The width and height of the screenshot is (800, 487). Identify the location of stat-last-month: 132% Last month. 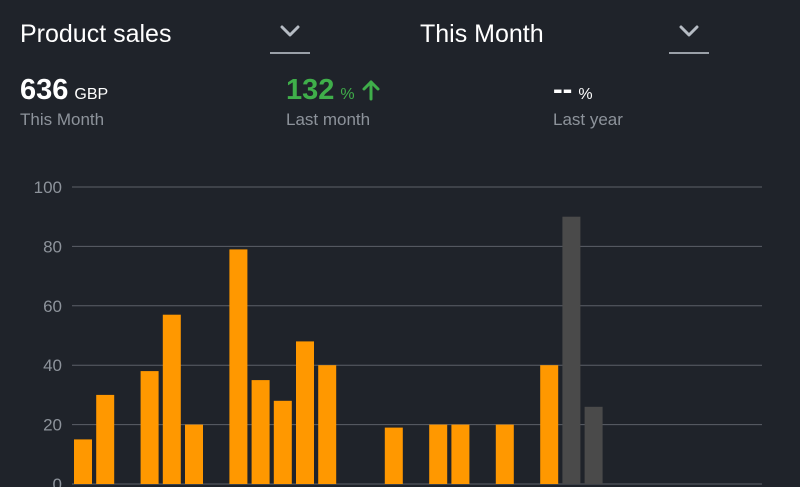
(333, 102).